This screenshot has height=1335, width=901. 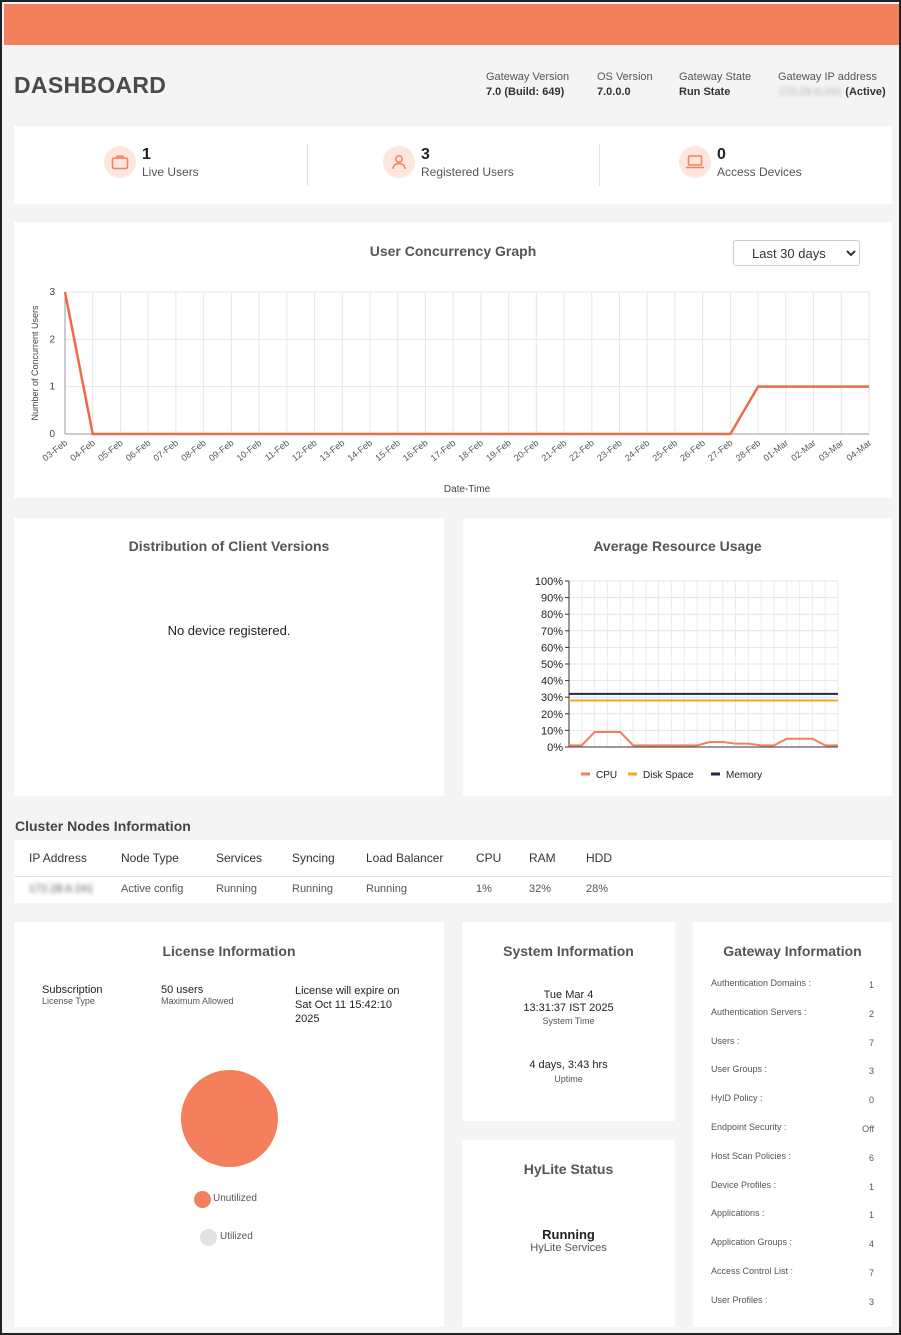 What do you see at coordinates (165, 450) in the screenshot?
I see `x-tick-label: 07-Feb` at bounding box center [165, 450].